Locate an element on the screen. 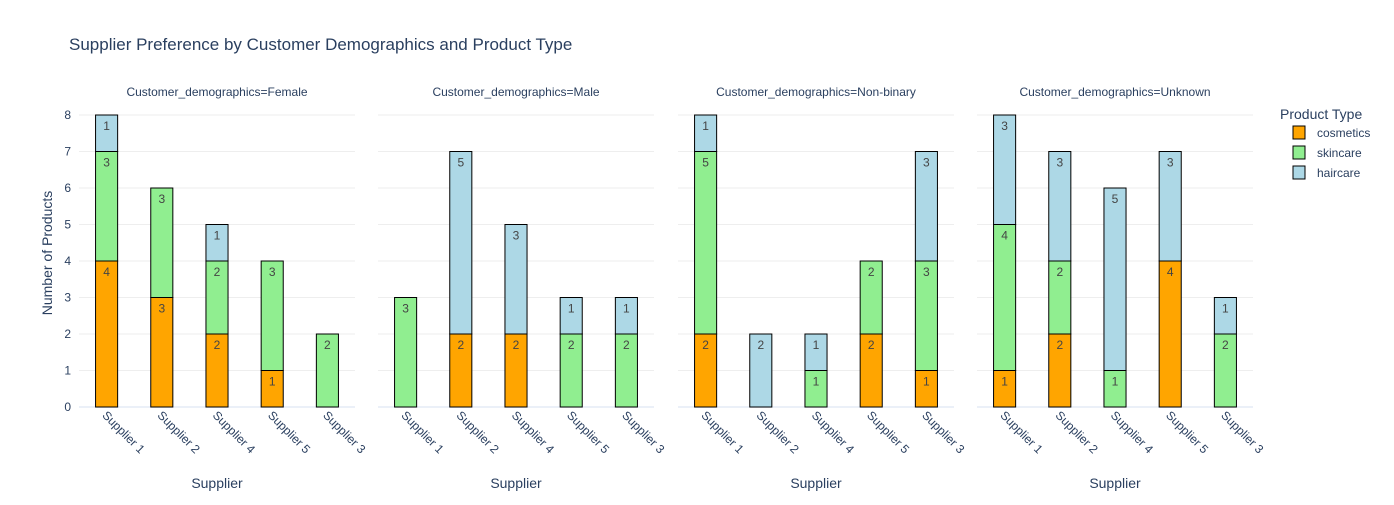 The height and width of the screenshot is (505, 1394). y-tick-label: 4 is located at coordinates (67, 261).